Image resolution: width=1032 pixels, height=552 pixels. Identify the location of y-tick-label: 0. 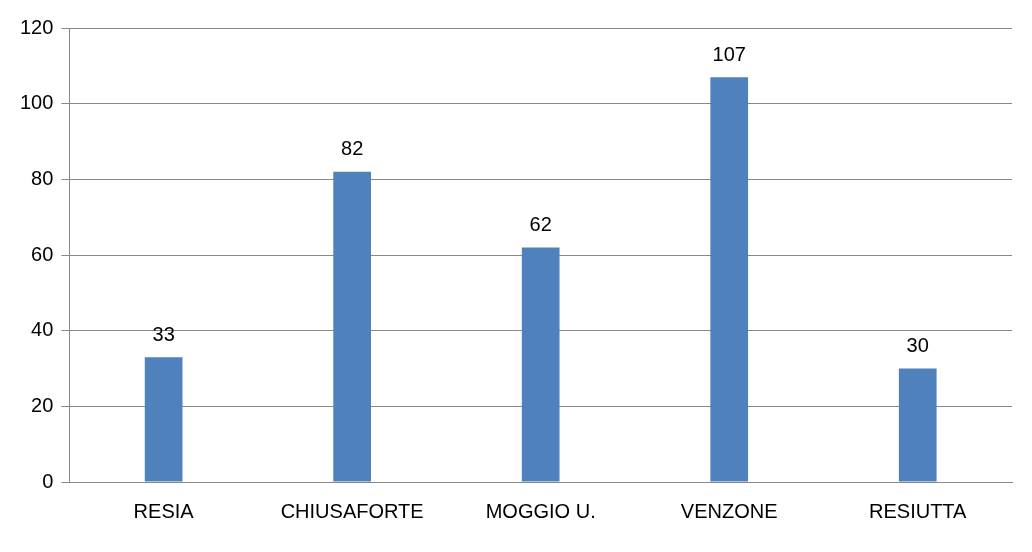
(48, 480).